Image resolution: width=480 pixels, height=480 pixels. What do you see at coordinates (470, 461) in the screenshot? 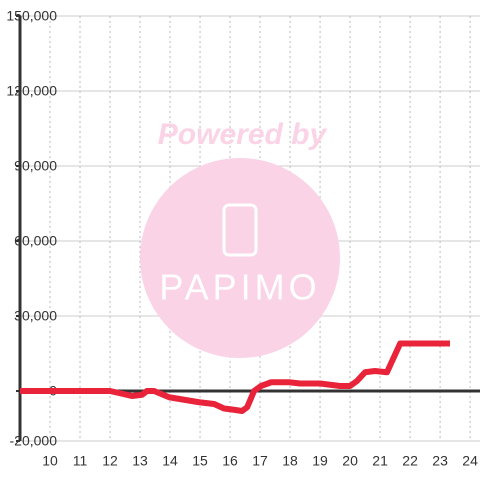
I see `x-tick-label: 24` at bounding box center [470, 461].